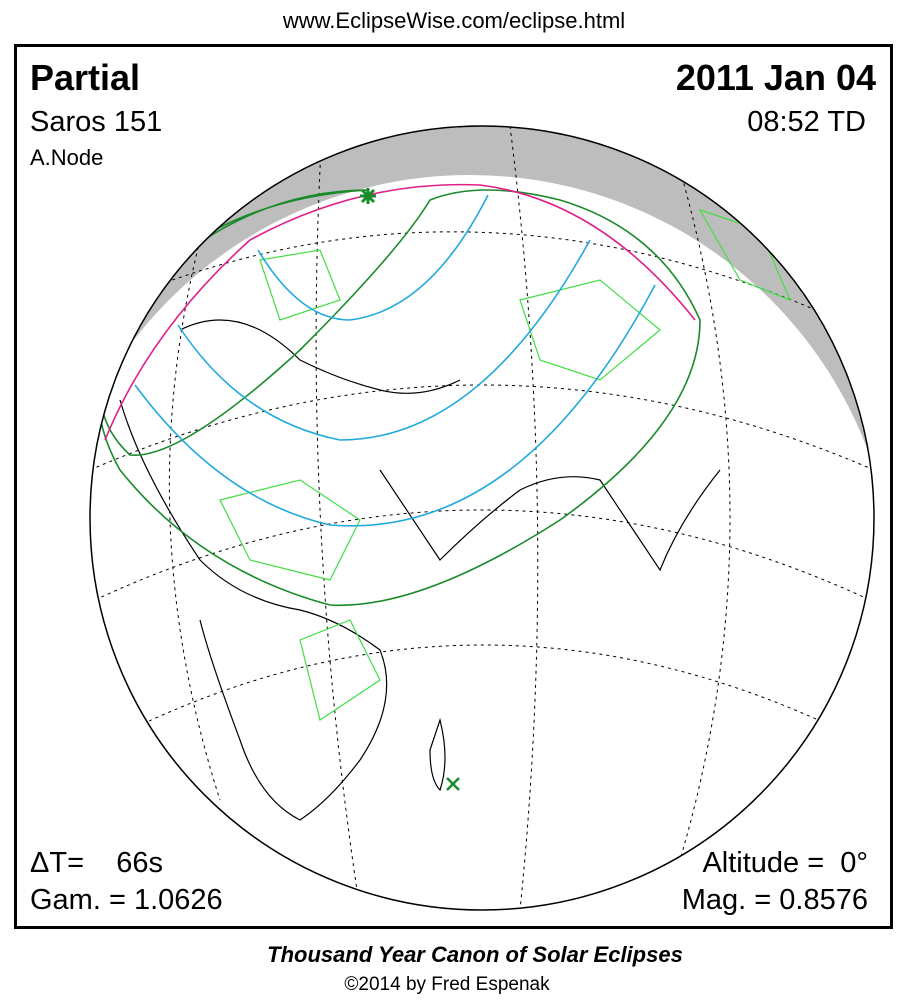  What do you see at coordinates (126, 900) in the screenshot?
I see `gamma: Gam. = 1.0626` at bounding box center [126, 900].